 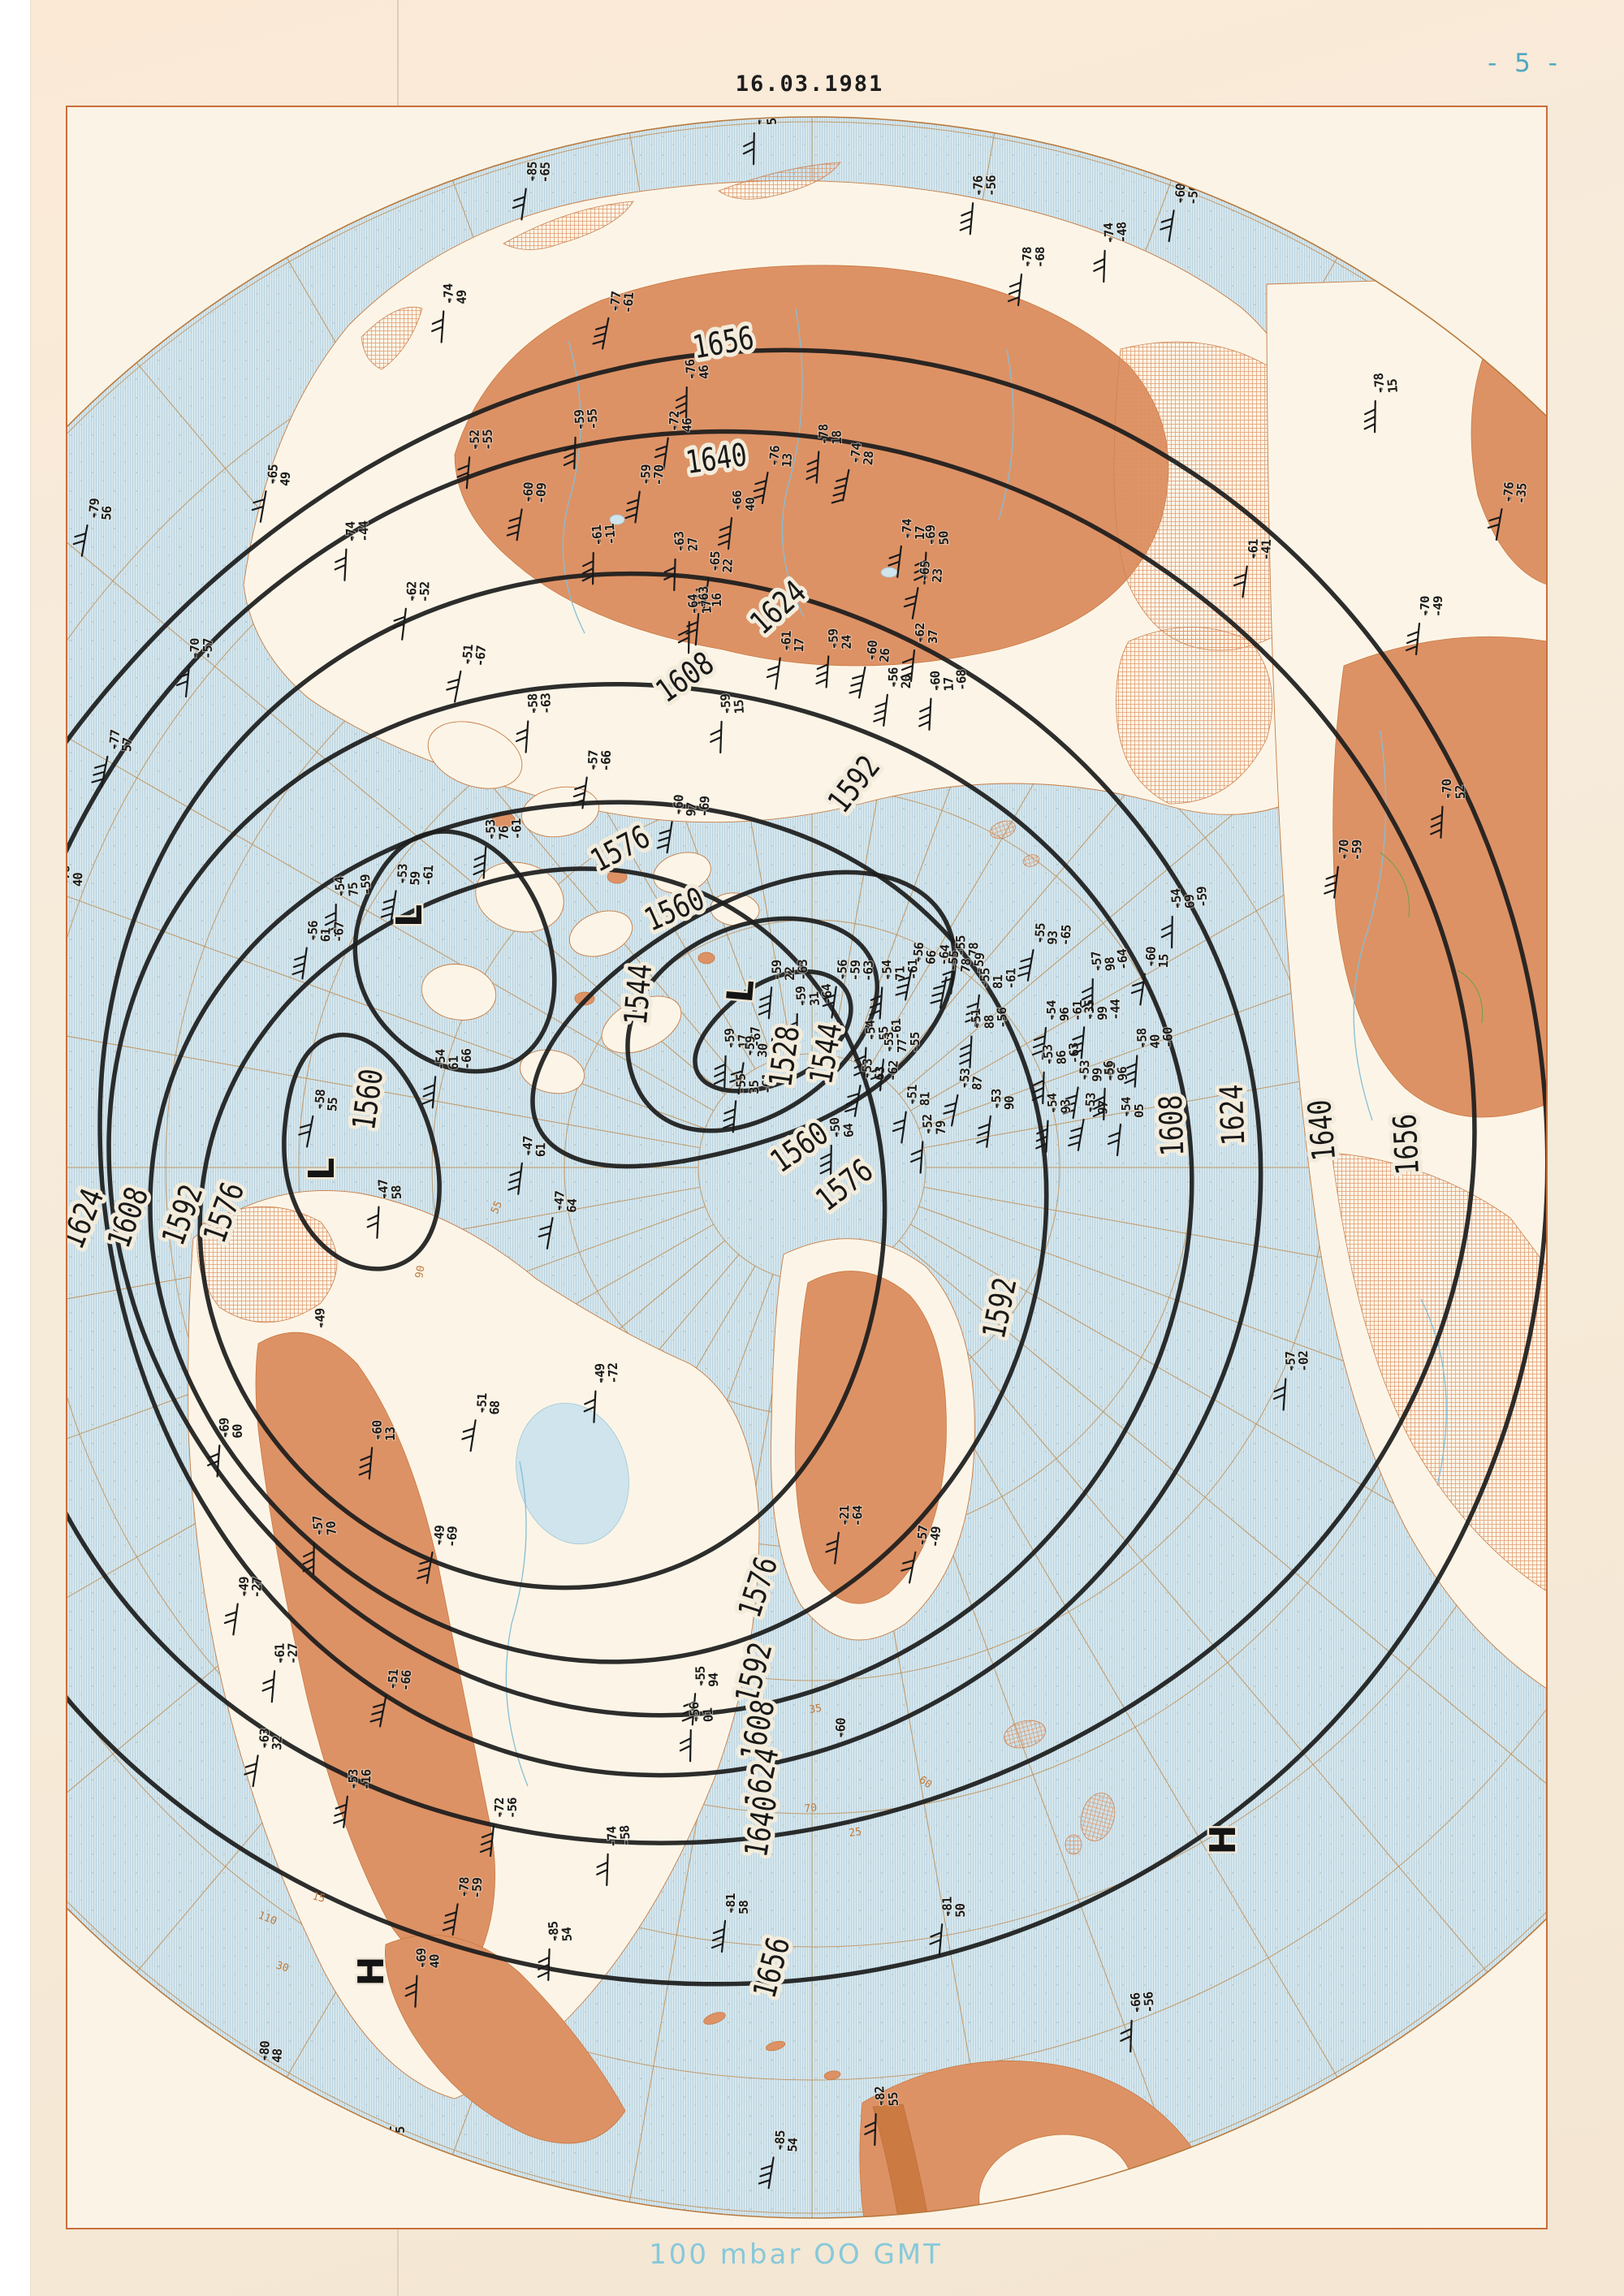 I want to click on graticule-label: 30, so click(x=283, y=1967).